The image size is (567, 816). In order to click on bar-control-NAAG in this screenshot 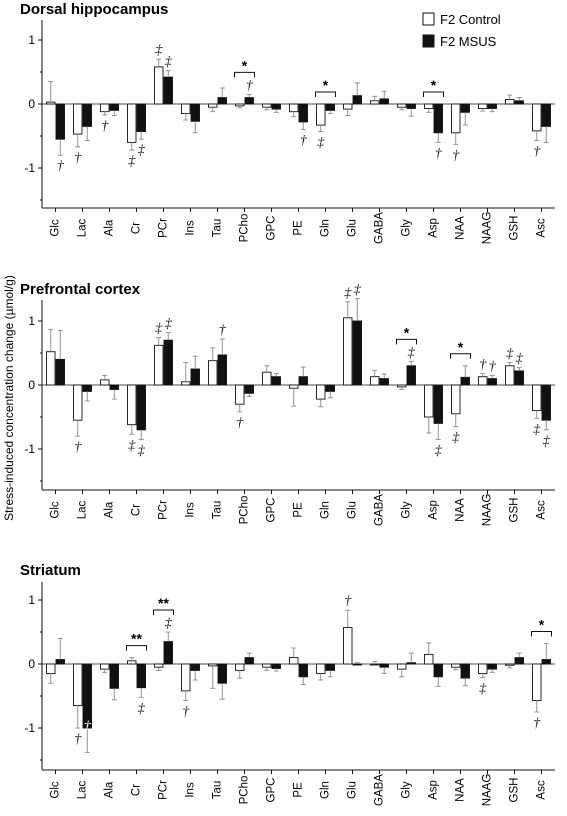, I will do `click(483, 381)`.